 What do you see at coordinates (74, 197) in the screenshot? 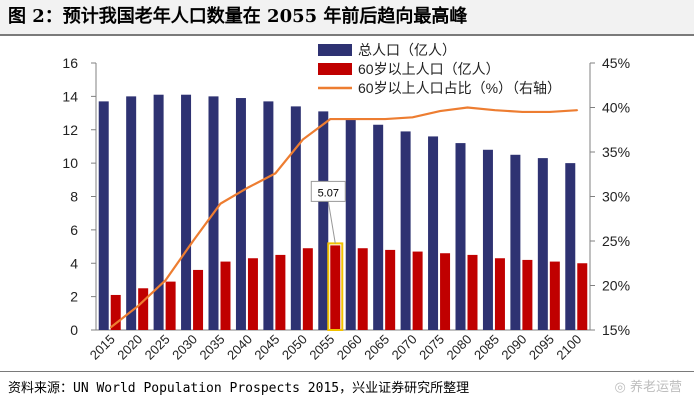
I see `y-left-tick-label: 8` at bounding box center [74, 197].